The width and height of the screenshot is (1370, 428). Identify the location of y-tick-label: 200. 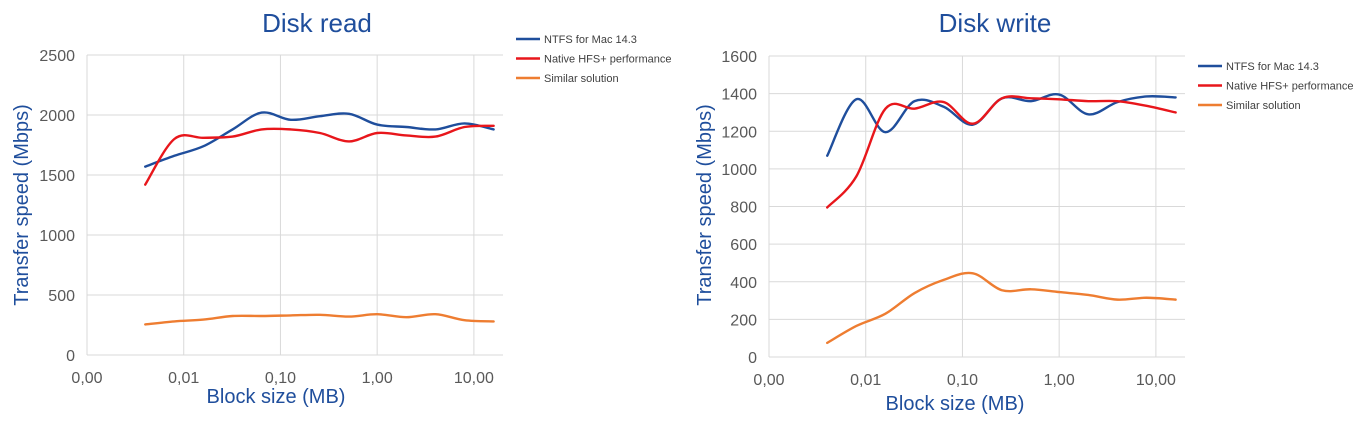
(743, 320).